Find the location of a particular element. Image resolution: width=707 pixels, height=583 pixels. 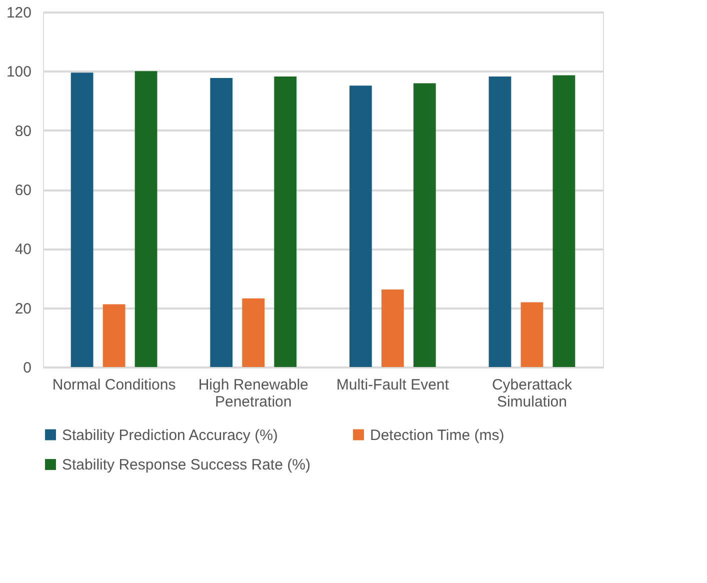

y-tick-label: 80 is located at coordinates (23, 131).